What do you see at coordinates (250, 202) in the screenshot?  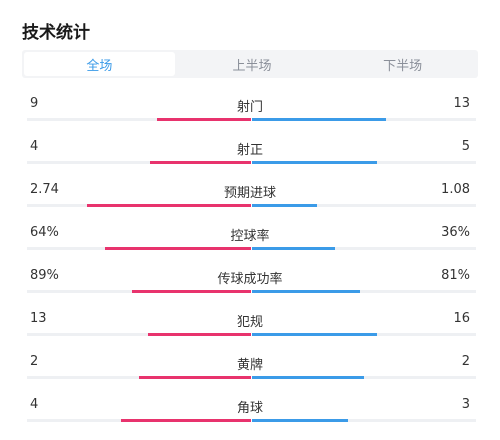 I see `stat-row: 2.74 预期进球 1.08` at bounding box center [250, 202].